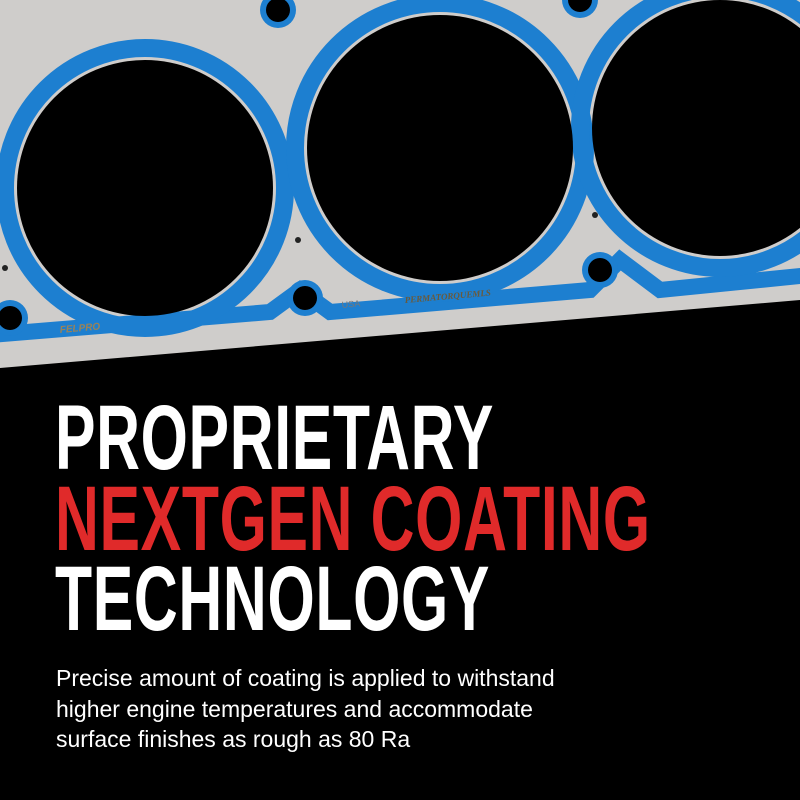 This screenshot has height=800, width=800. I want to click on headline-line-1: PROPRIETARY, so click(275, 438).